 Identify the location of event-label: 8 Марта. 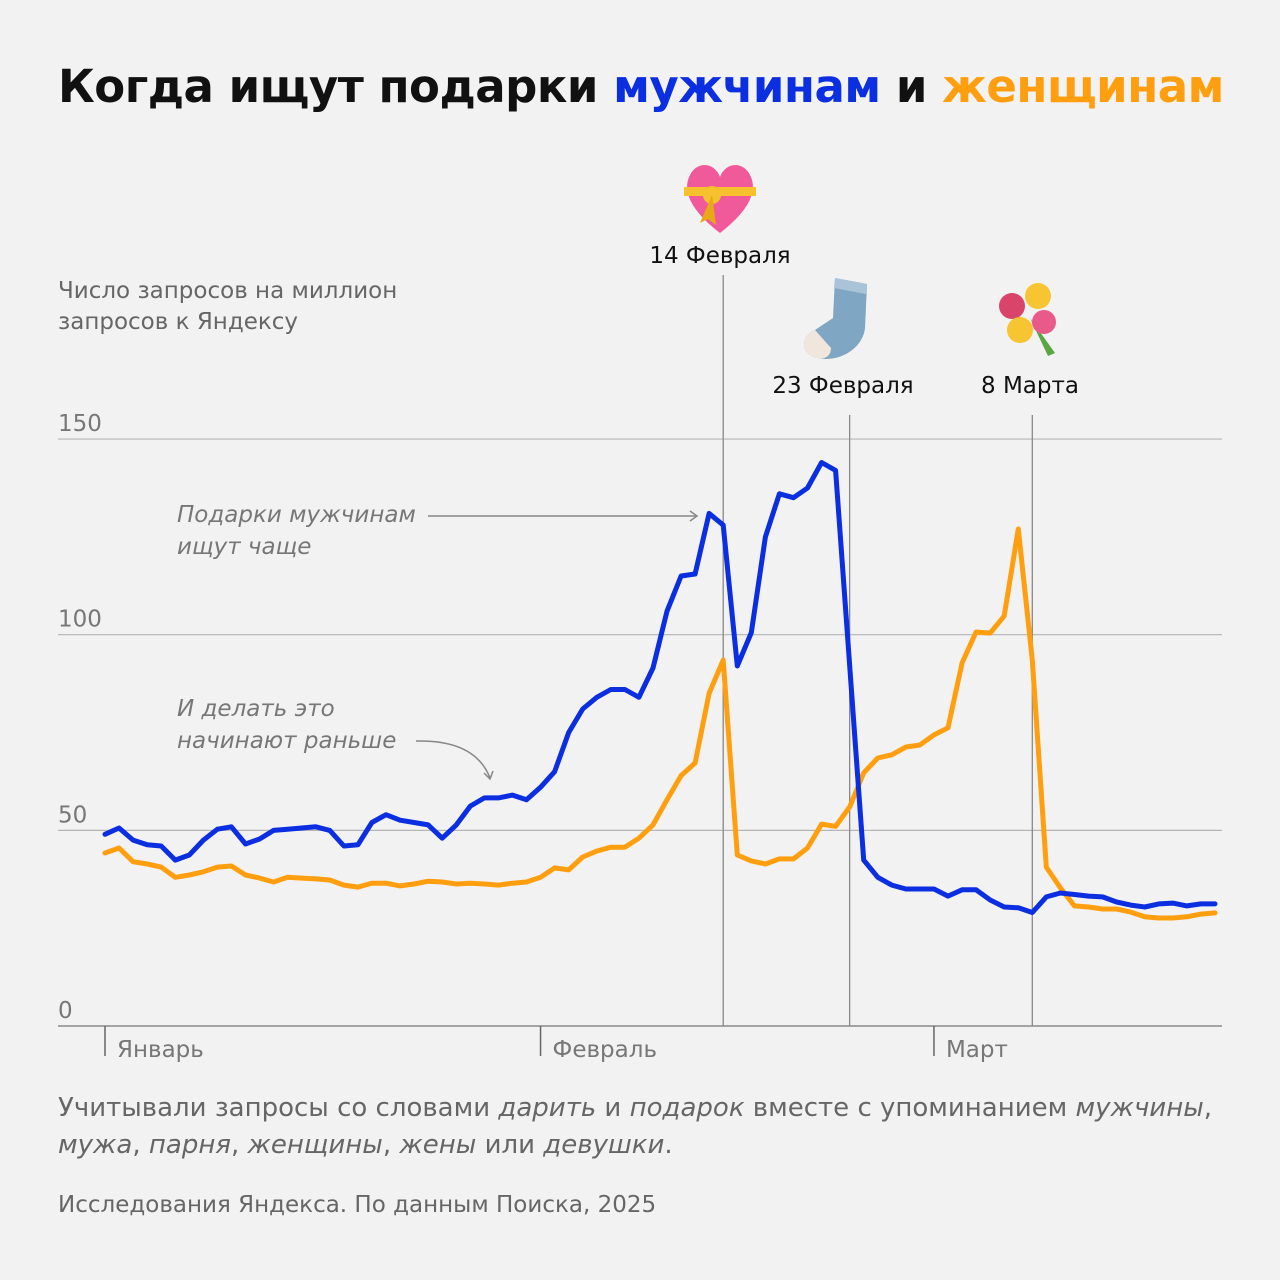
(1030, 386).